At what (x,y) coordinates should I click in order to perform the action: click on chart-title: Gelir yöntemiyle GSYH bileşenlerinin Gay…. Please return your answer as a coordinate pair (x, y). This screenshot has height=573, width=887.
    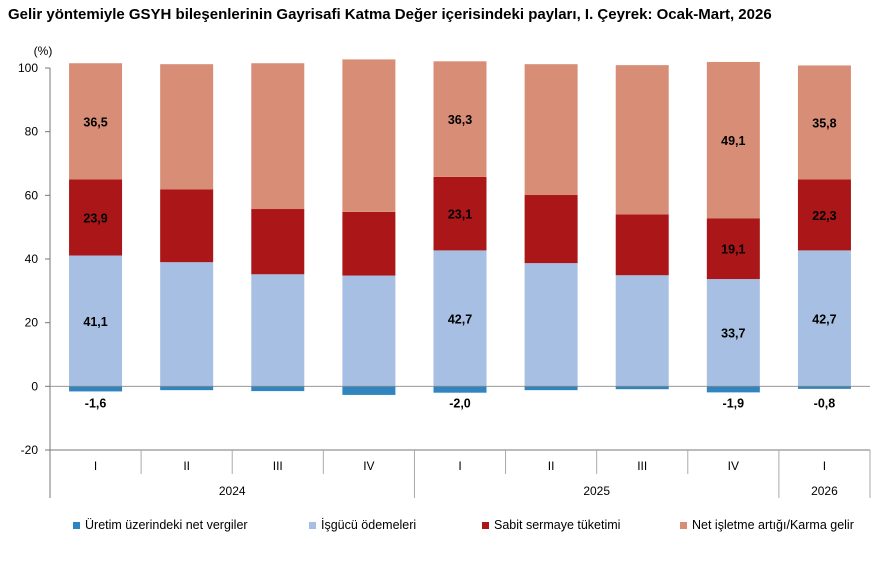
    Looking at the image, I should click on (390, 14).